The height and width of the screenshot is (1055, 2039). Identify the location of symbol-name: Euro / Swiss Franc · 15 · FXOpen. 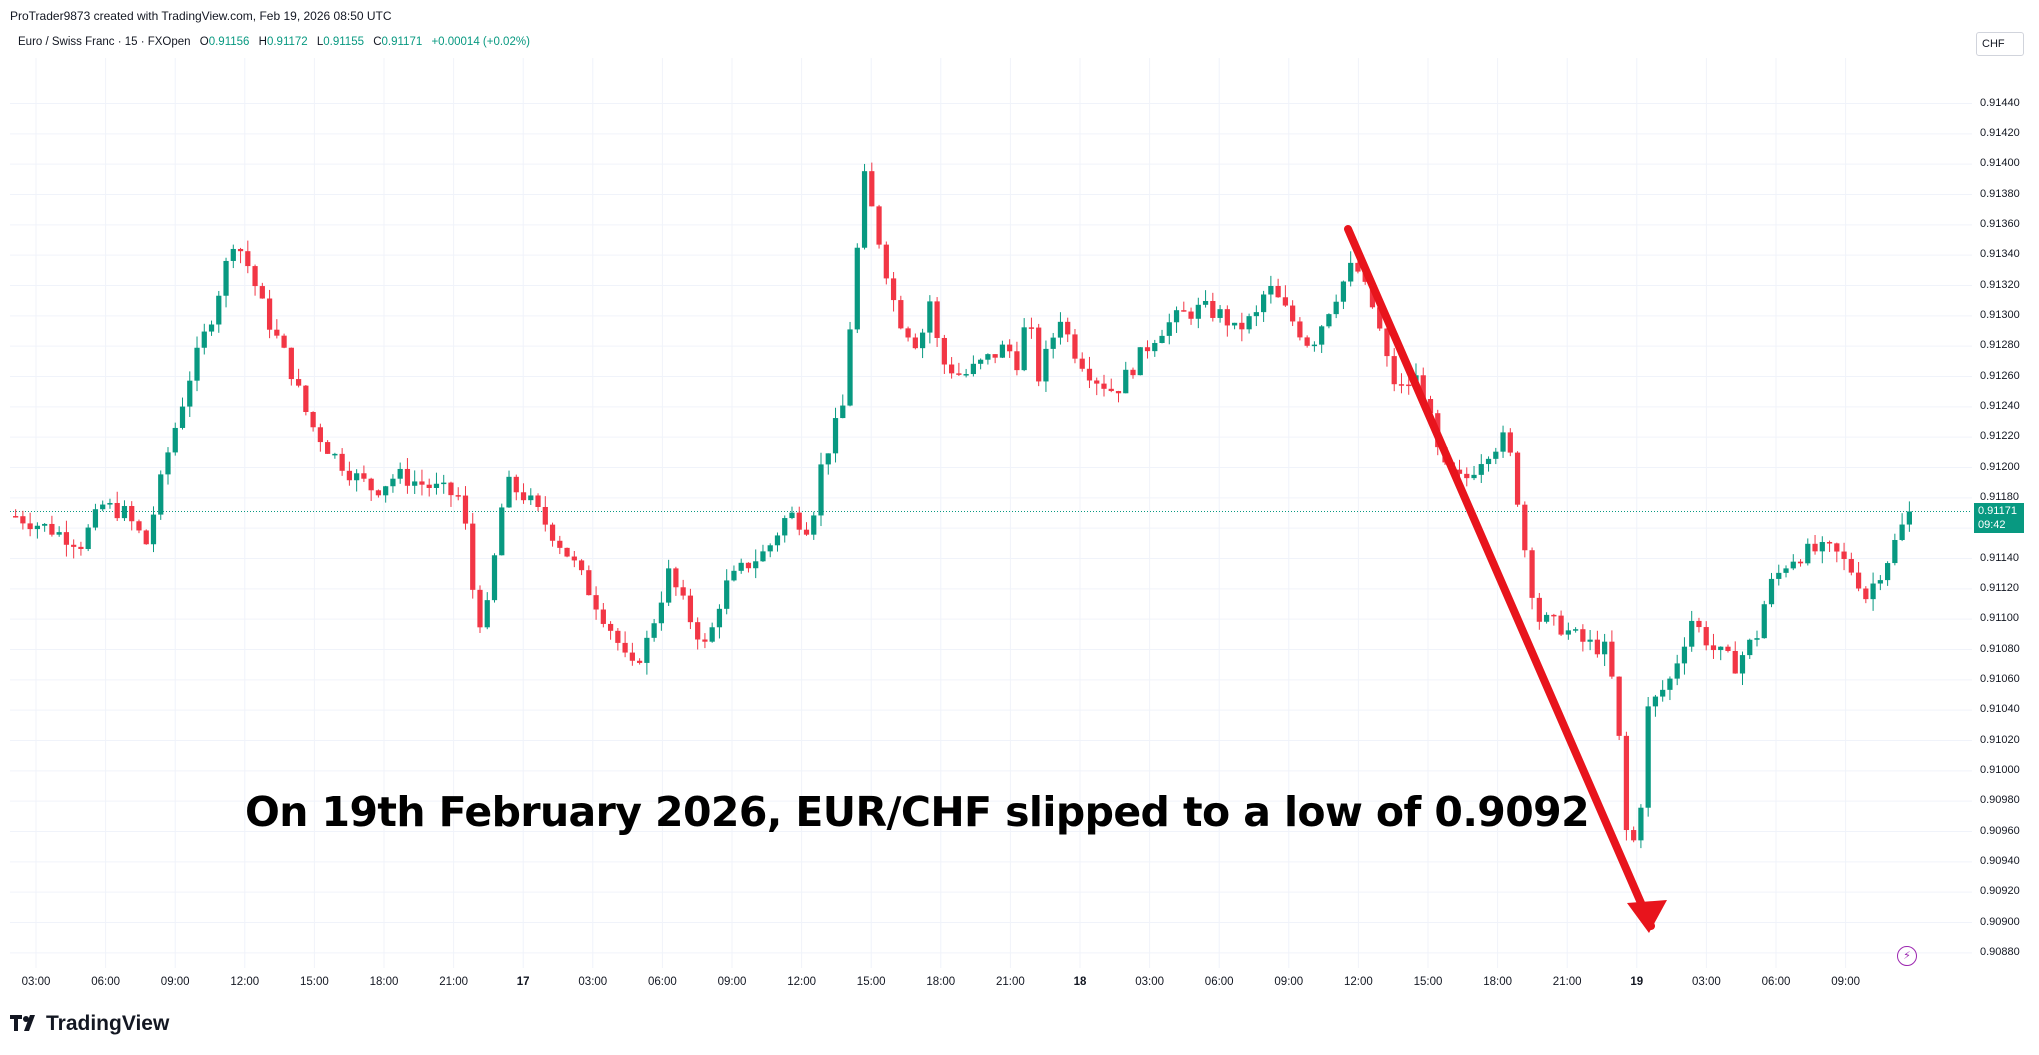
(104, 42).